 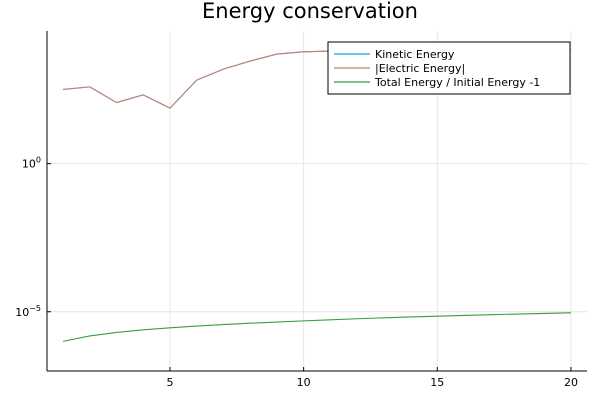 What do you see at coordinates (372, 378) in the screenshot?
I see `x-axis-ticks: 5 10 15 20` at bounding box center [372, 378].